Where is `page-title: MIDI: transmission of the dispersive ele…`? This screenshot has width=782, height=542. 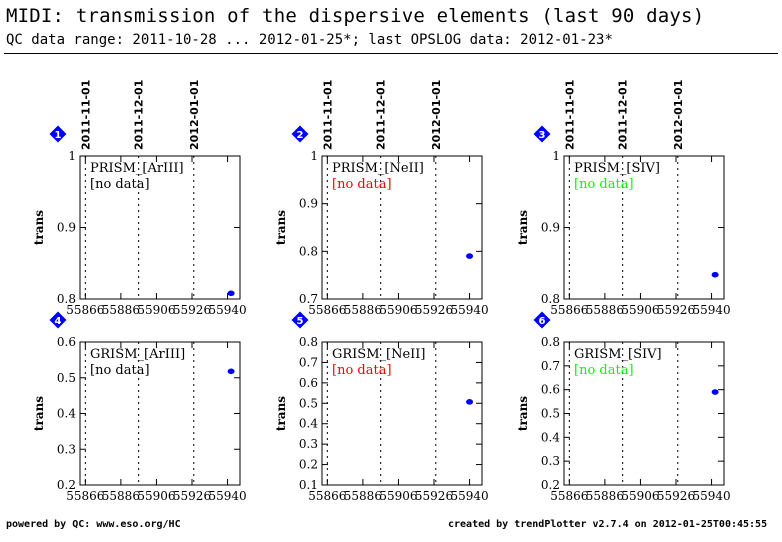
page-title: MIDI: transmission of the dispersive ele… is located at coordinates (355, 16).